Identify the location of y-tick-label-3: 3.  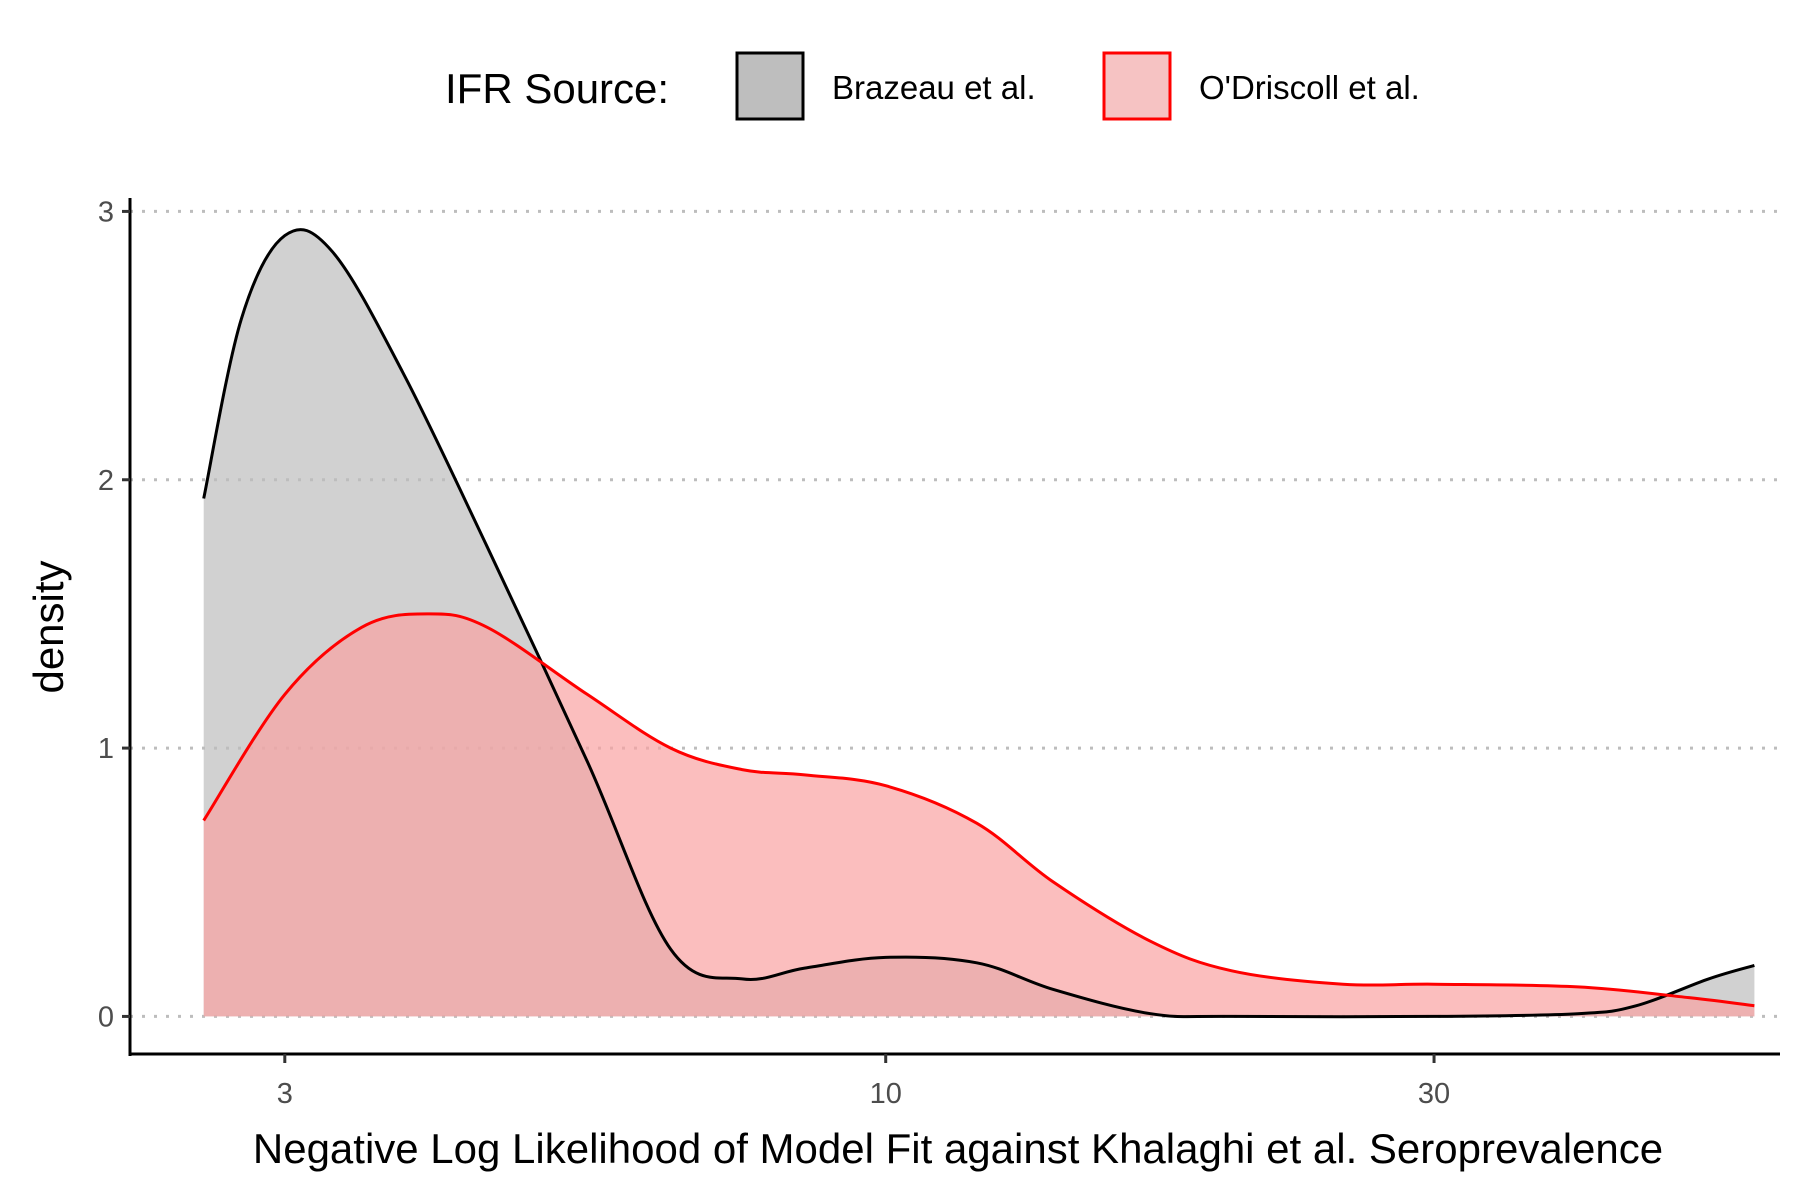
(106, 212).